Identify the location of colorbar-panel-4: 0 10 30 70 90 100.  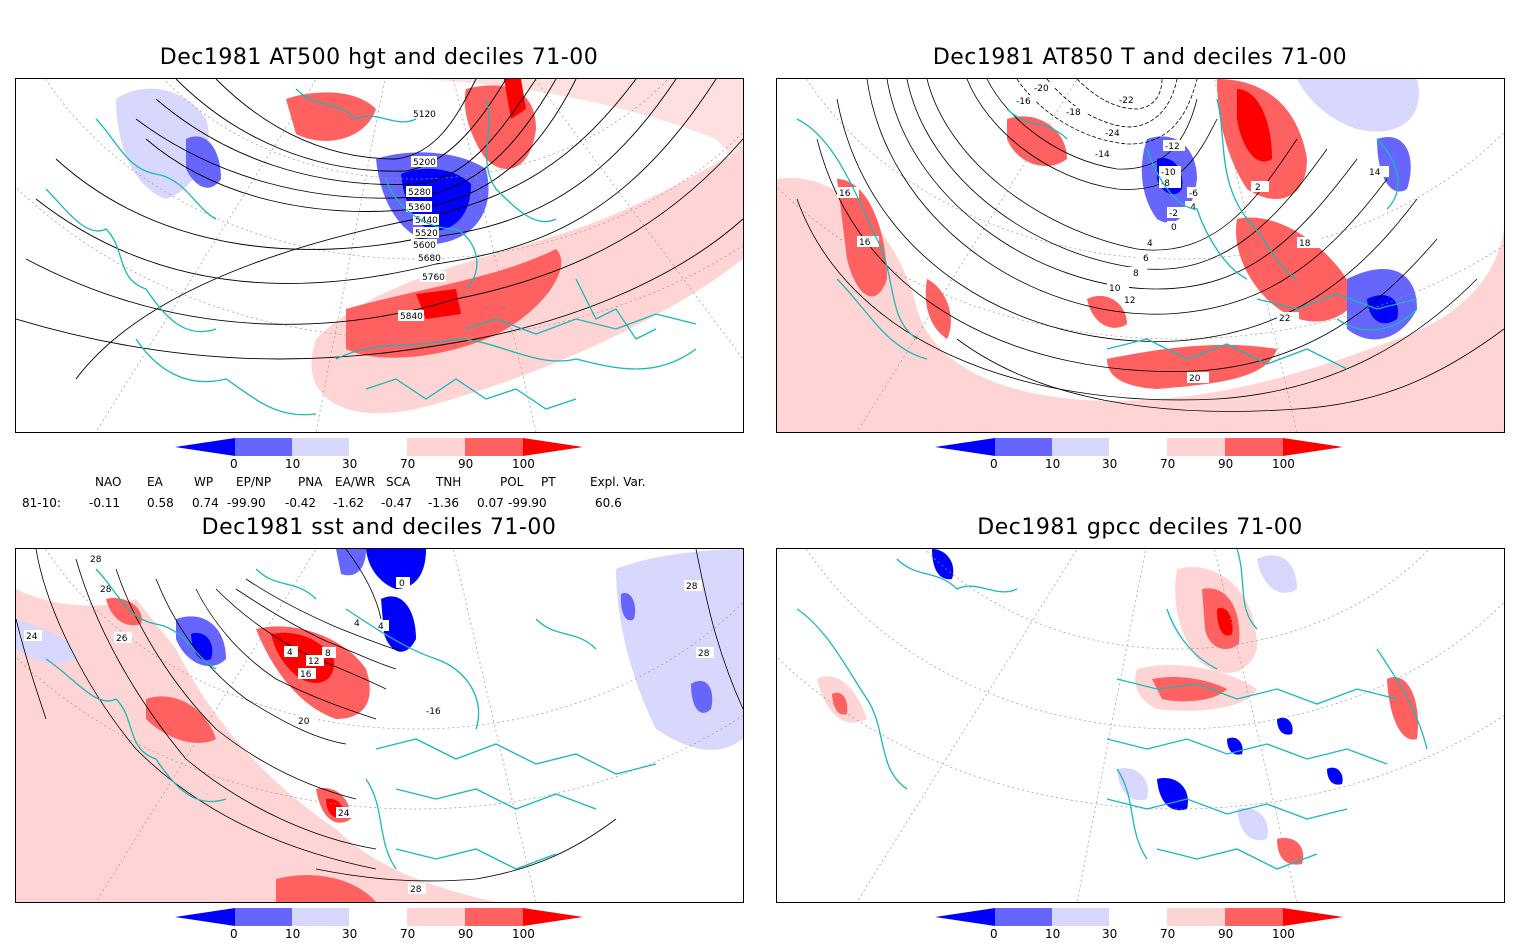
(1141, 924).